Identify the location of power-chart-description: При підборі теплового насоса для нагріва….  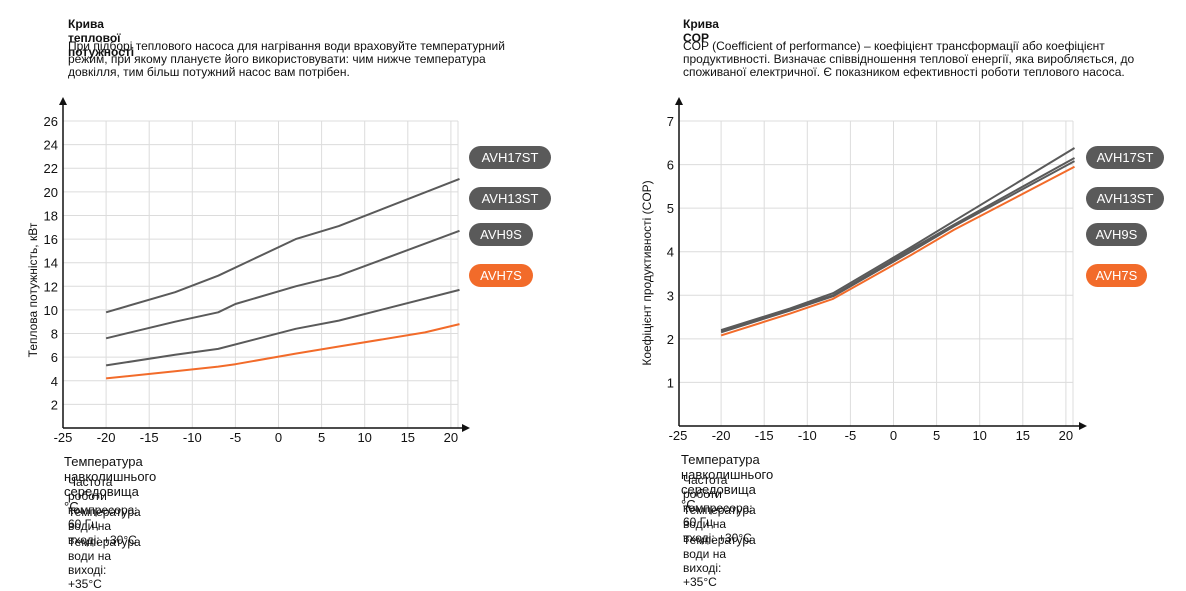
(286, 59).